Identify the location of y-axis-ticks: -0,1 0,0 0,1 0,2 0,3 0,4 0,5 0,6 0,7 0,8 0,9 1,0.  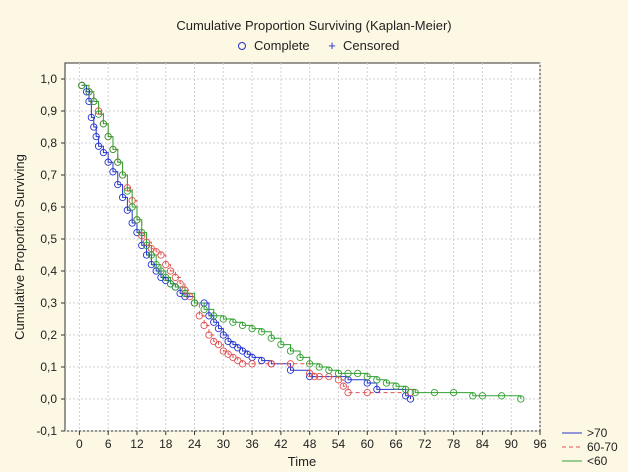
(50, 255).